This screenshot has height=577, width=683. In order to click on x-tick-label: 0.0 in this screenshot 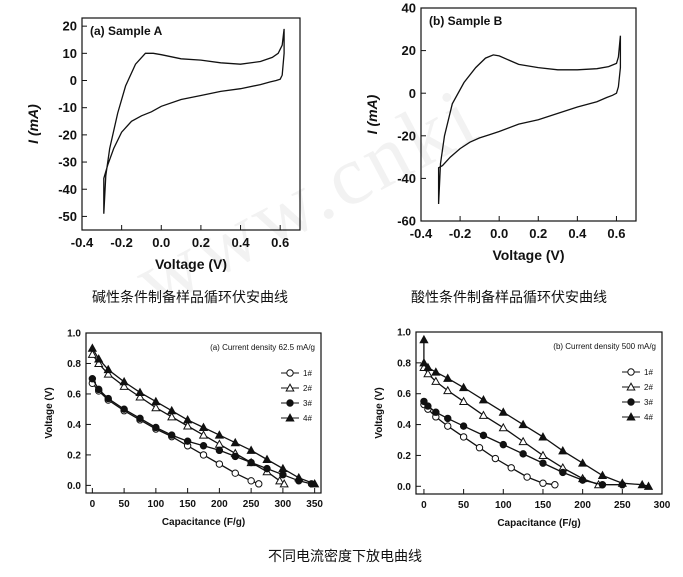, I will do `click(161, 242)`.